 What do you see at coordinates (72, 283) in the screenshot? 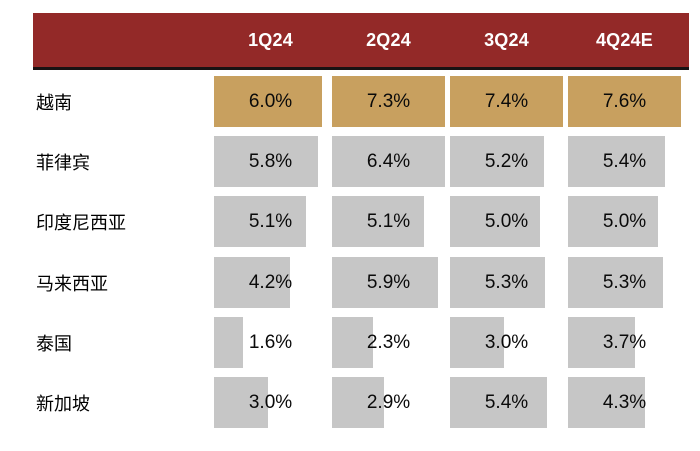
I see `row-label: 马来西亚` at bounding box center [72, 283].